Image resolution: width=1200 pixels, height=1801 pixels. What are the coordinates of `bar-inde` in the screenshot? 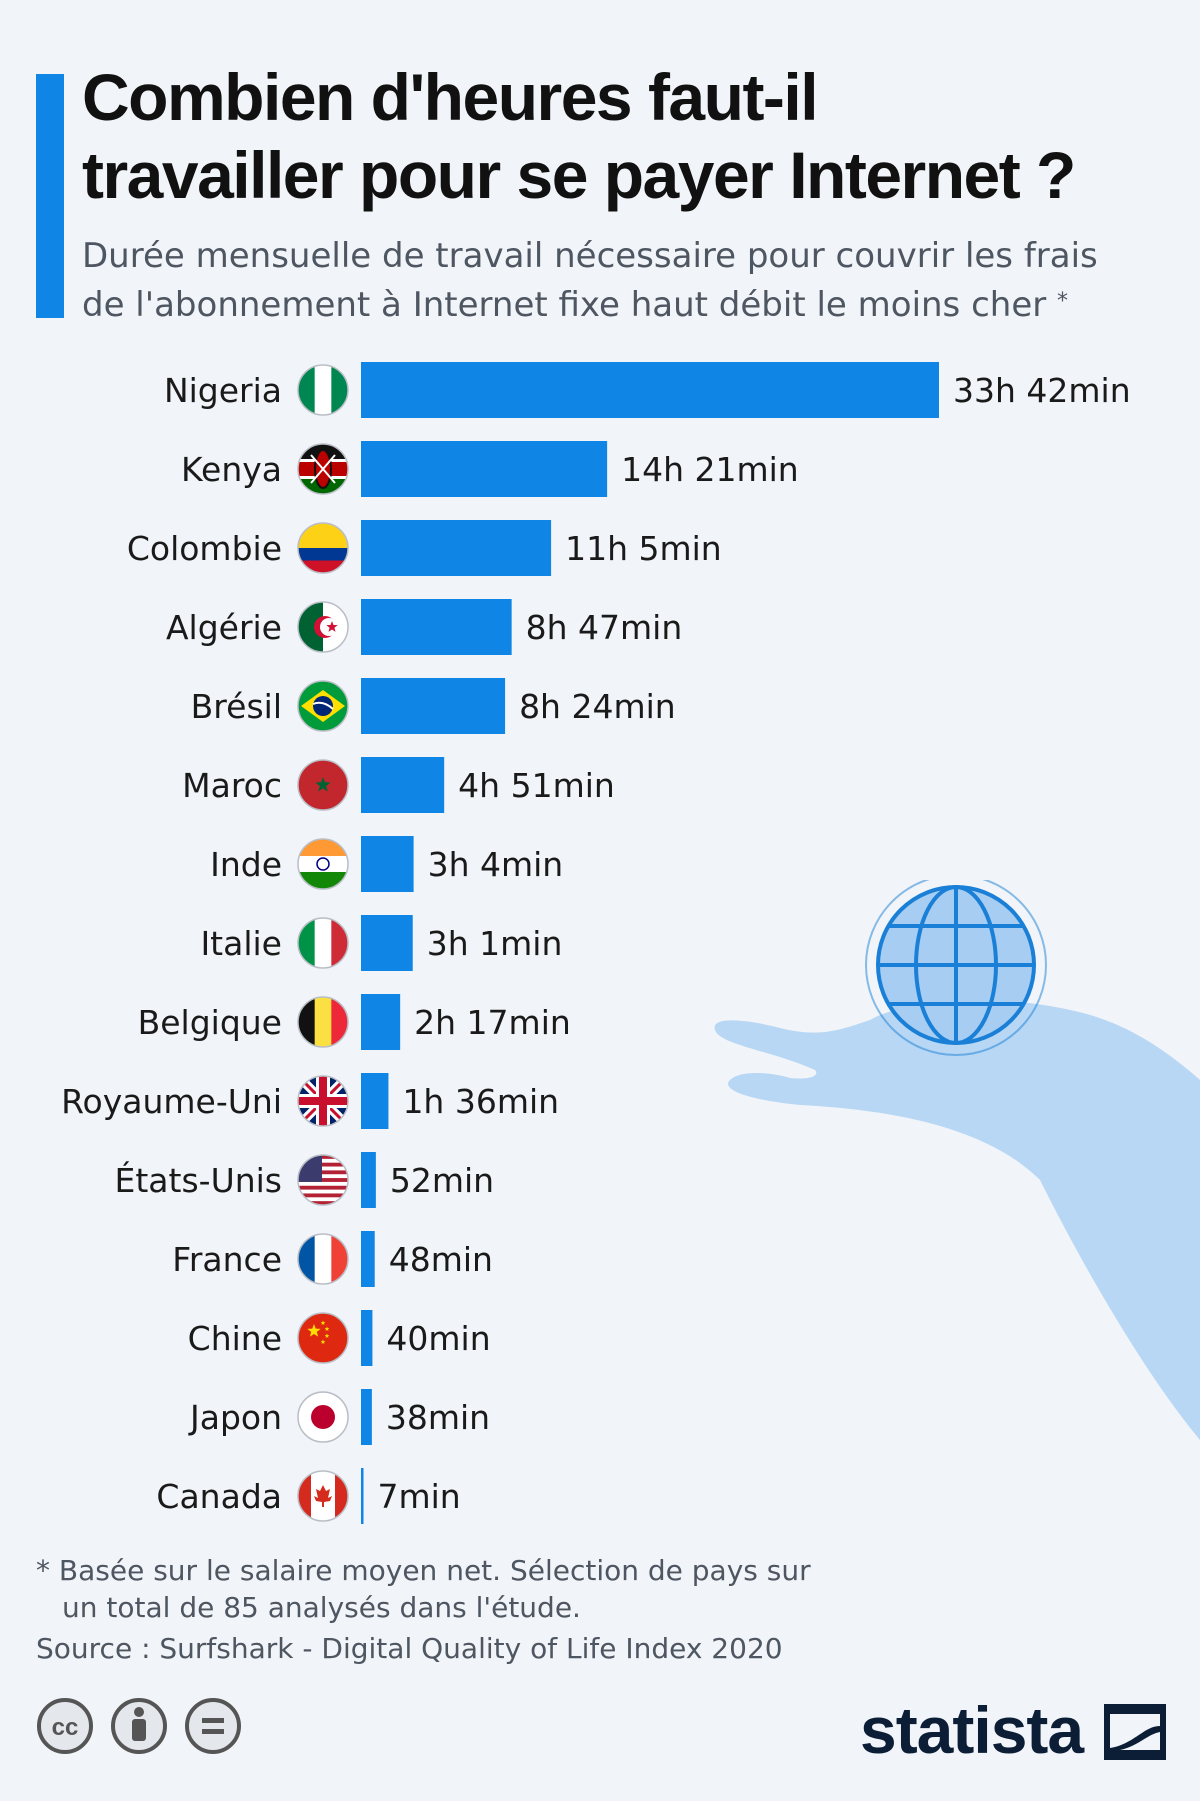 It's located at (387, 864).